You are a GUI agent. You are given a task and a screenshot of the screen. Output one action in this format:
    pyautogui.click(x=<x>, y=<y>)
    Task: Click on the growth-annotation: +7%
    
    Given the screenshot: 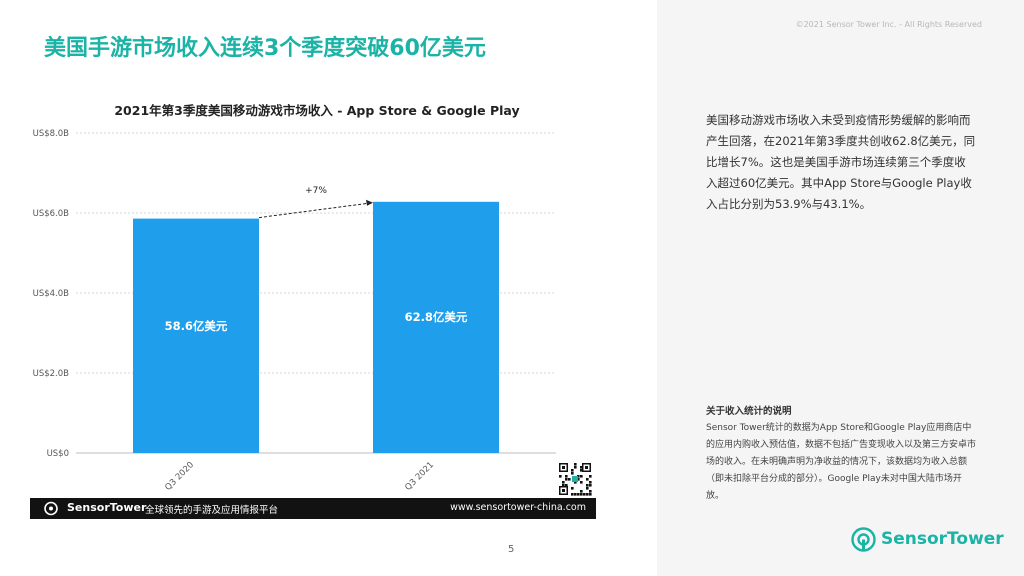 What is the action you would take?
    pyautogui.click(x=316, y=191)
    